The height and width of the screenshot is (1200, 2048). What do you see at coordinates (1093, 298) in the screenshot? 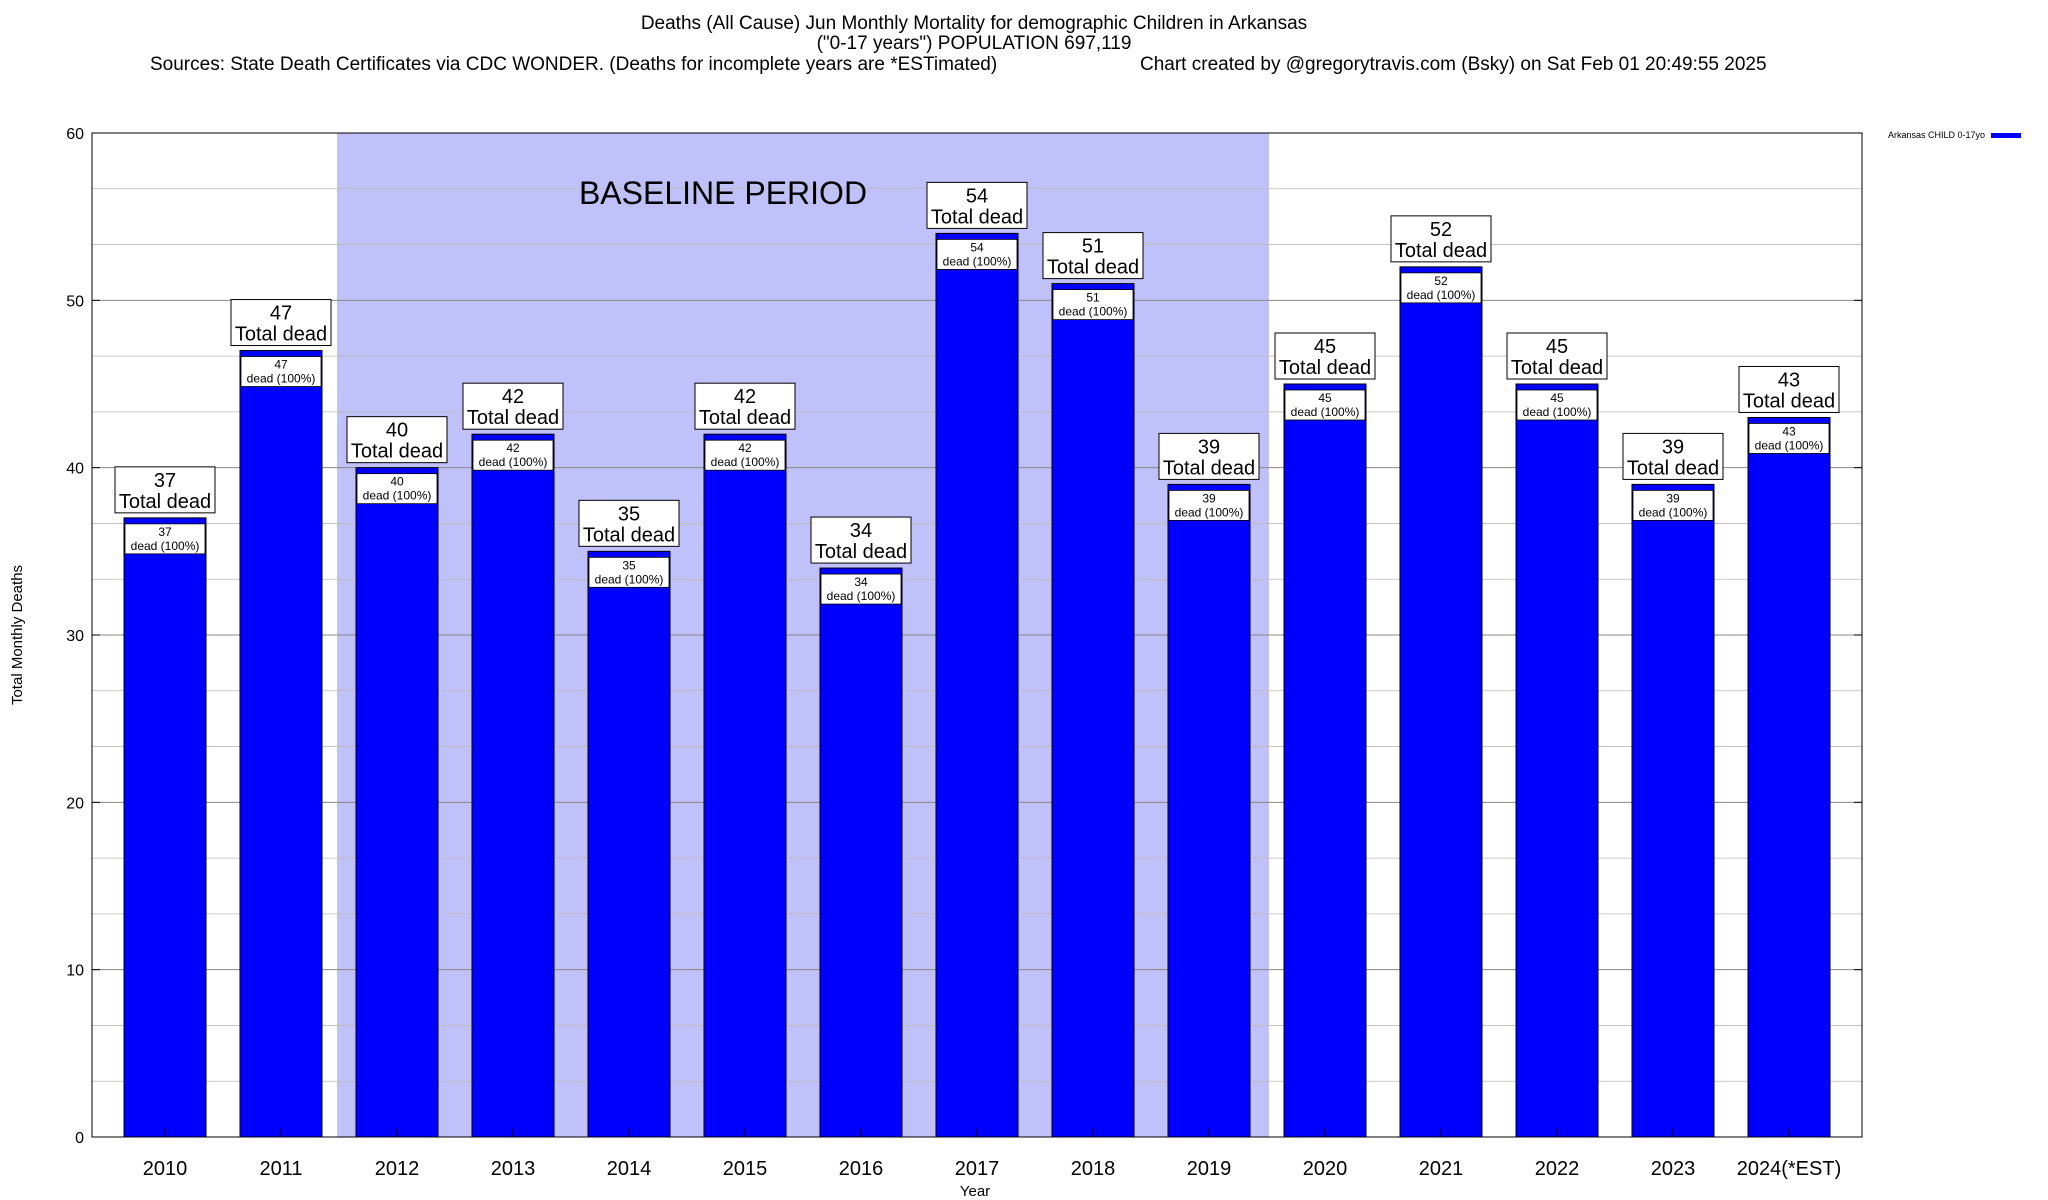
I see `bar-inner-value: 51` at bounding box center [1093, 298].